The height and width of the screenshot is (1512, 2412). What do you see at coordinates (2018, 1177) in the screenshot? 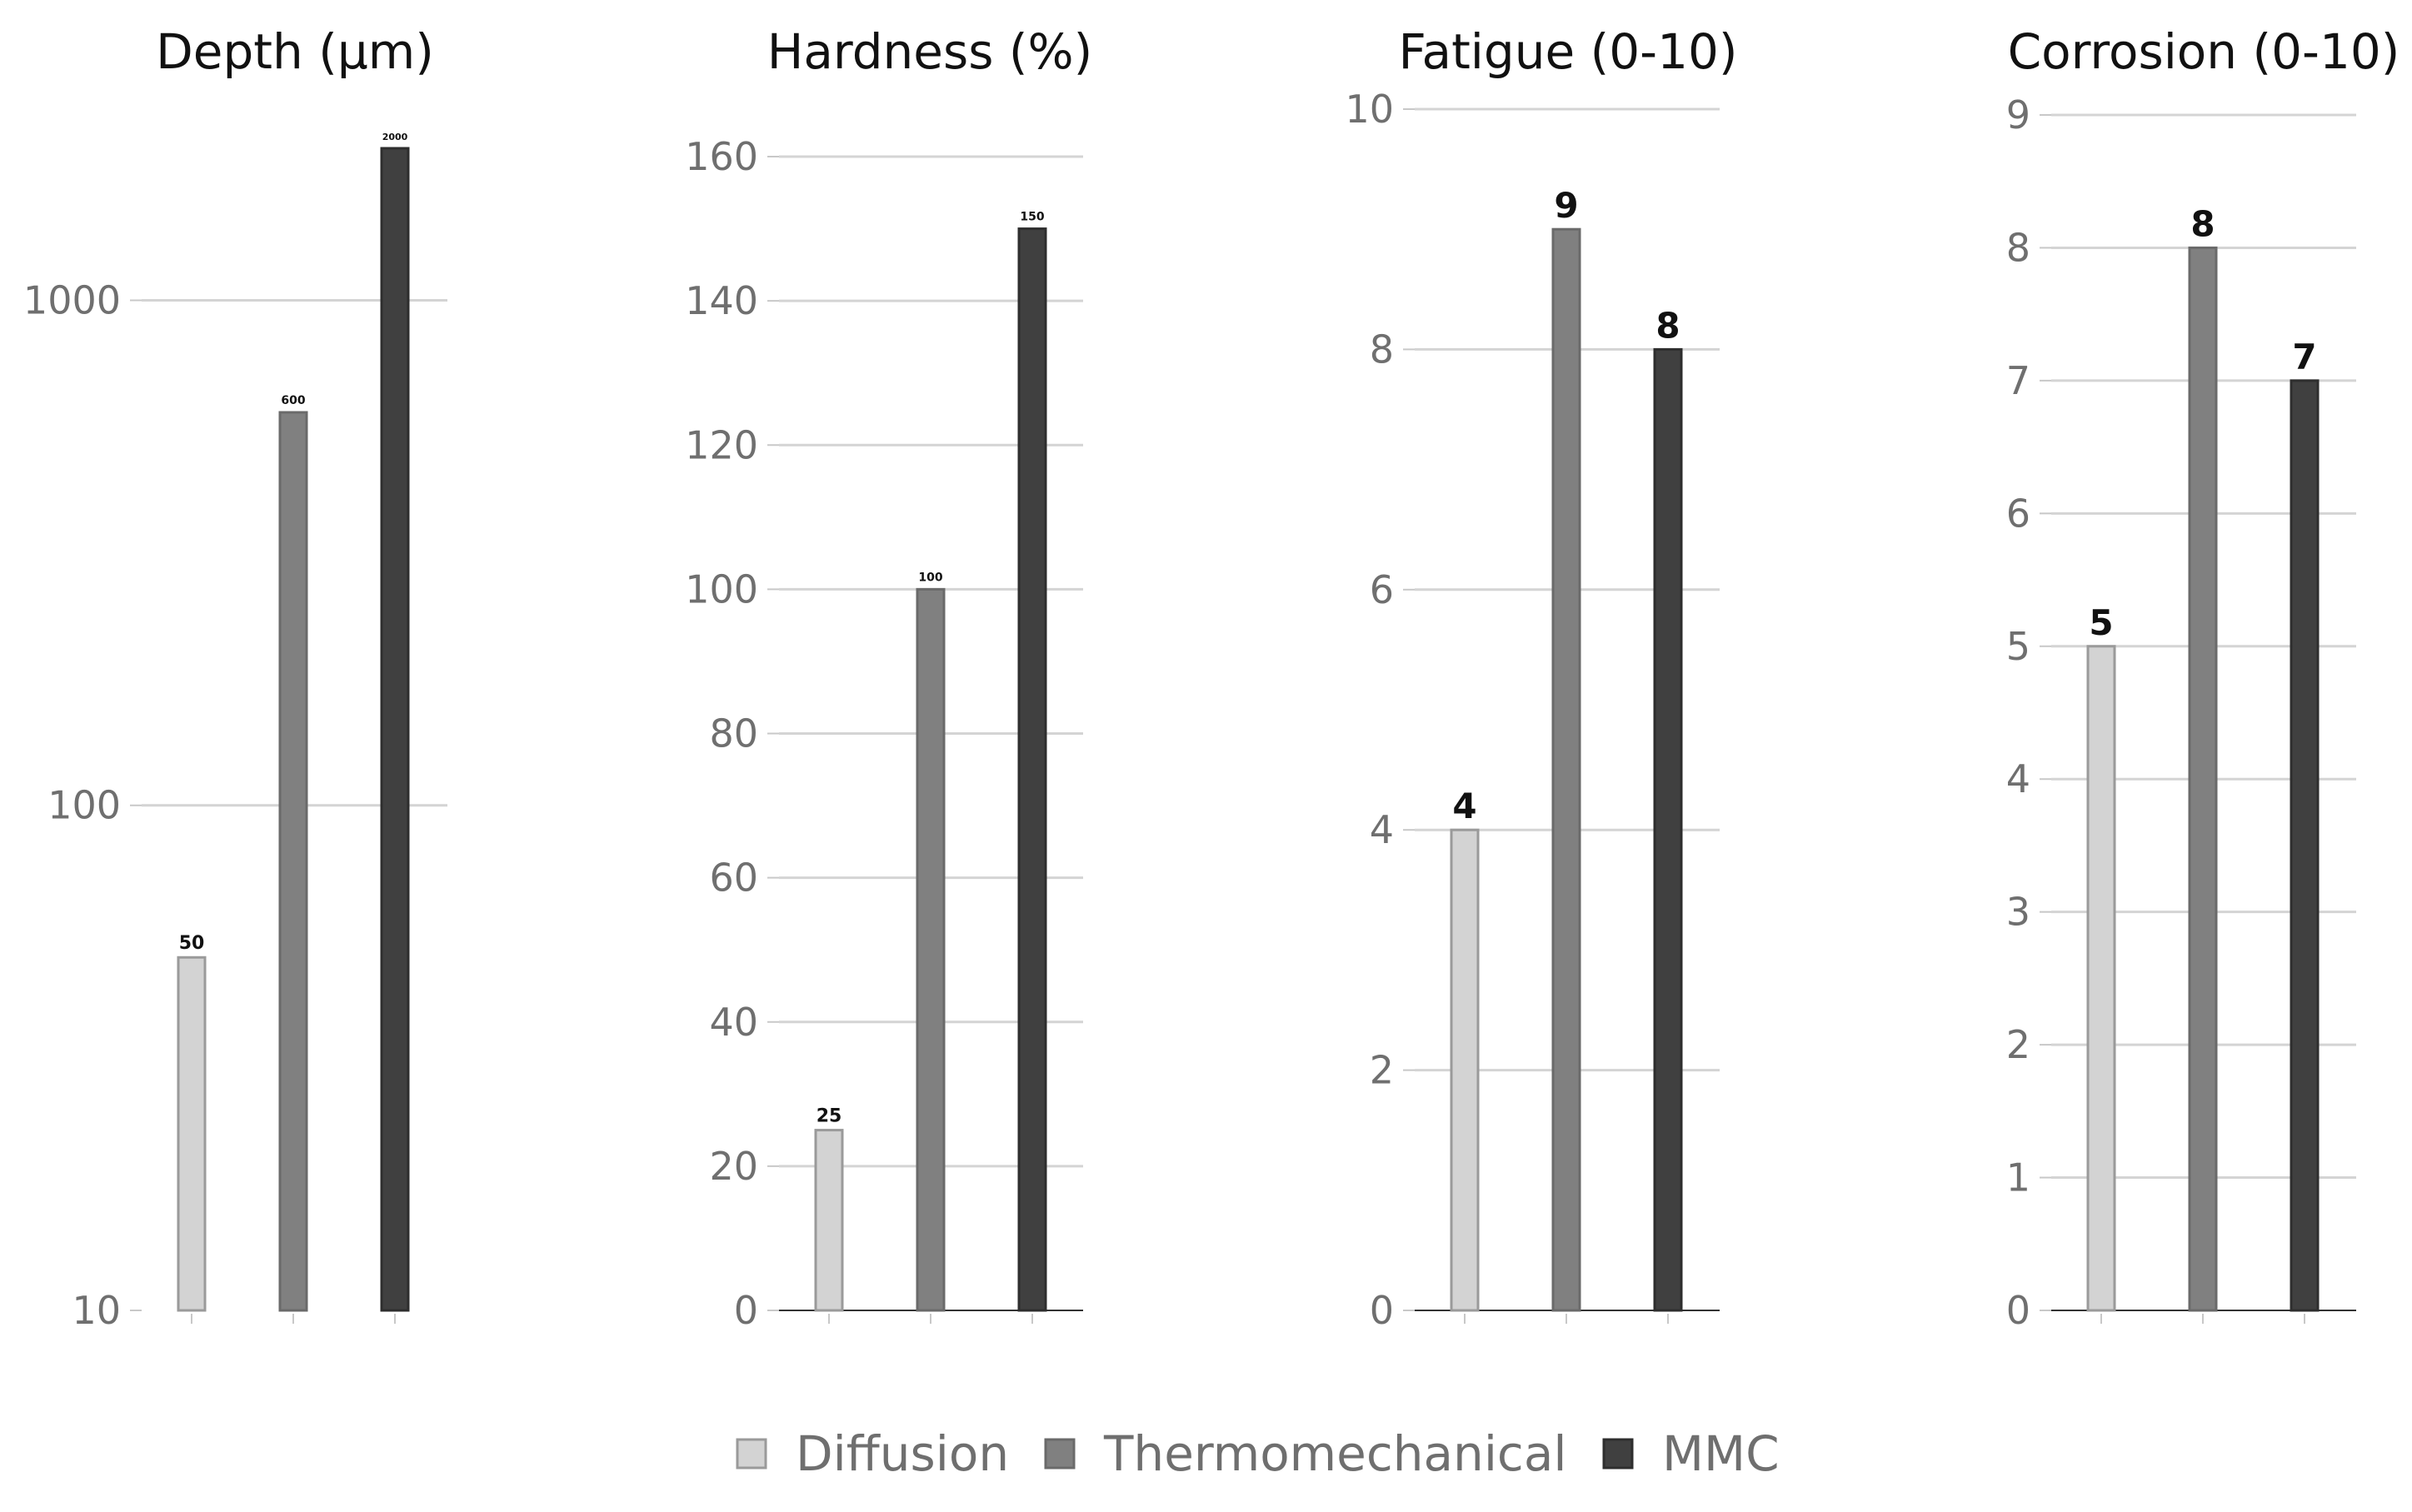
I see `y-tick-label: 1` at bounding box center [2018, 1177].